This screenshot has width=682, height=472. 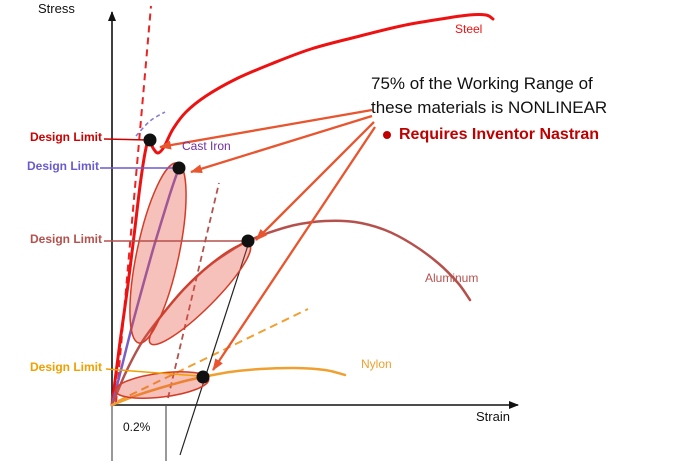 I want to click on design-limit-dot-nylon, so click(x=203, y=377).